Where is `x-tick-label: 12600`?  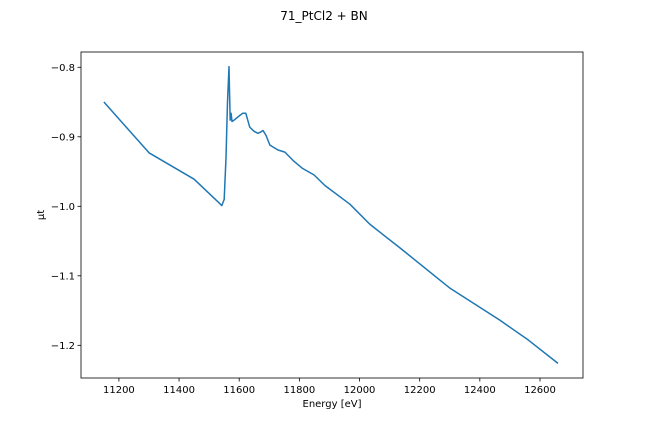
x-tick-label: 12600 is located at coordinates (540, 390).